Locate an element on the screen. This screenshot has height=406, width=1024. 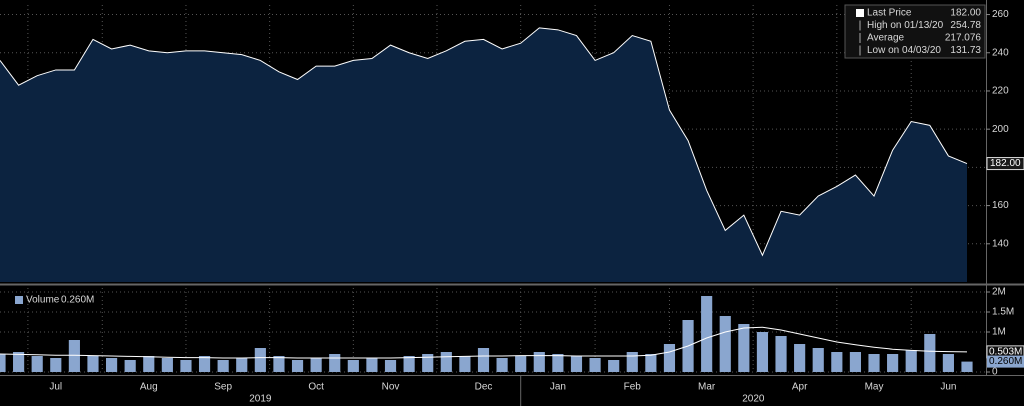
volume-legend-name: Volume is located at coordinates (43, 300).